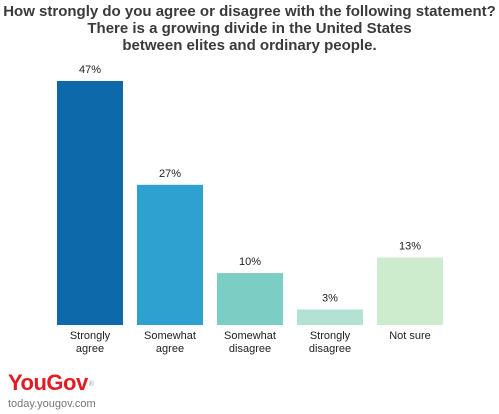  What do you see at coordinates (250, 336) in the screenshot?
I see `category-label-2-0: Somewhat` at bounding box center [250, 336].